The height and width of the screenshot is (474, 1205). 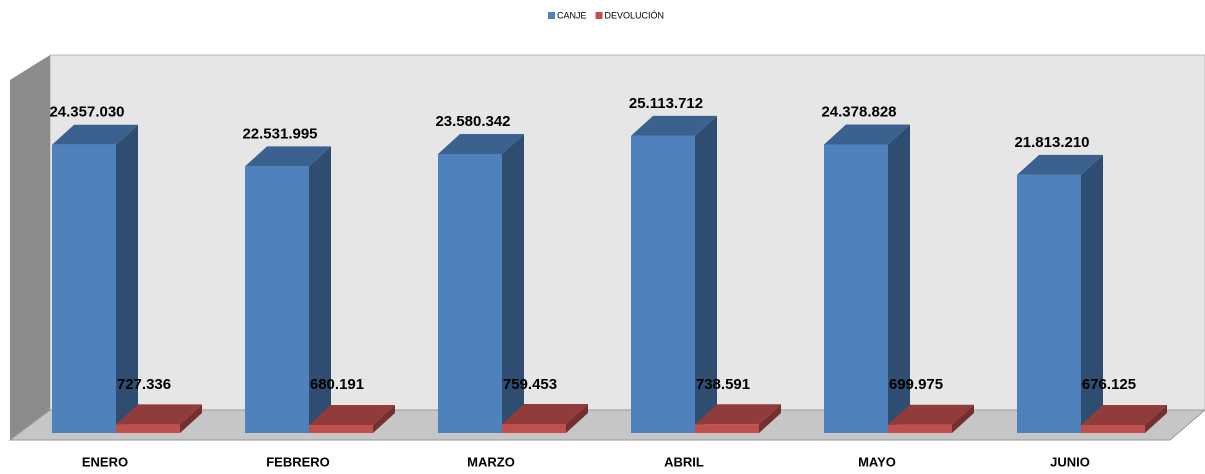 What do you see at coordinates (1070, 461) in the screenshot?
I see `x-tick-label: JUNIO` at bounding box center [1070, 461].